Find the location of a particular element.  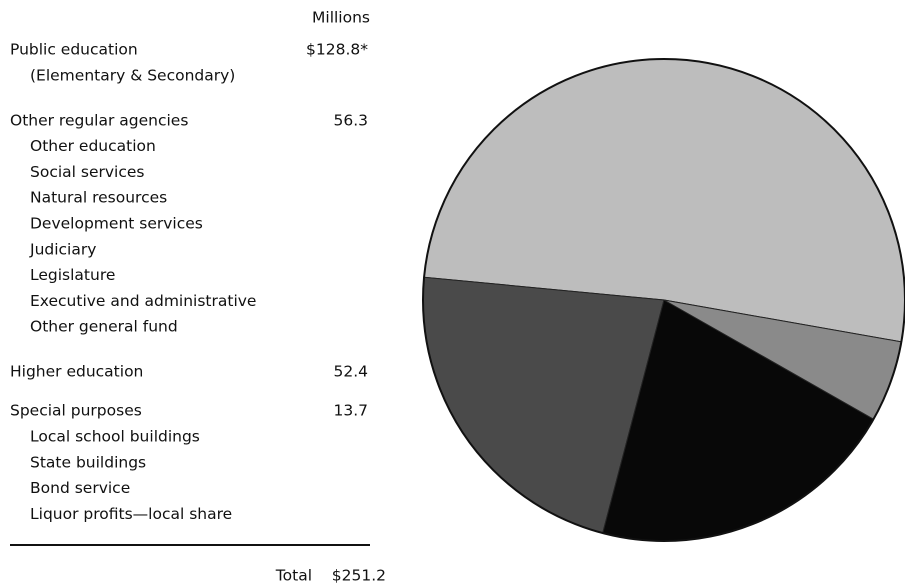

detail-label: Executive and administrative is located at coordinates (143, 301).